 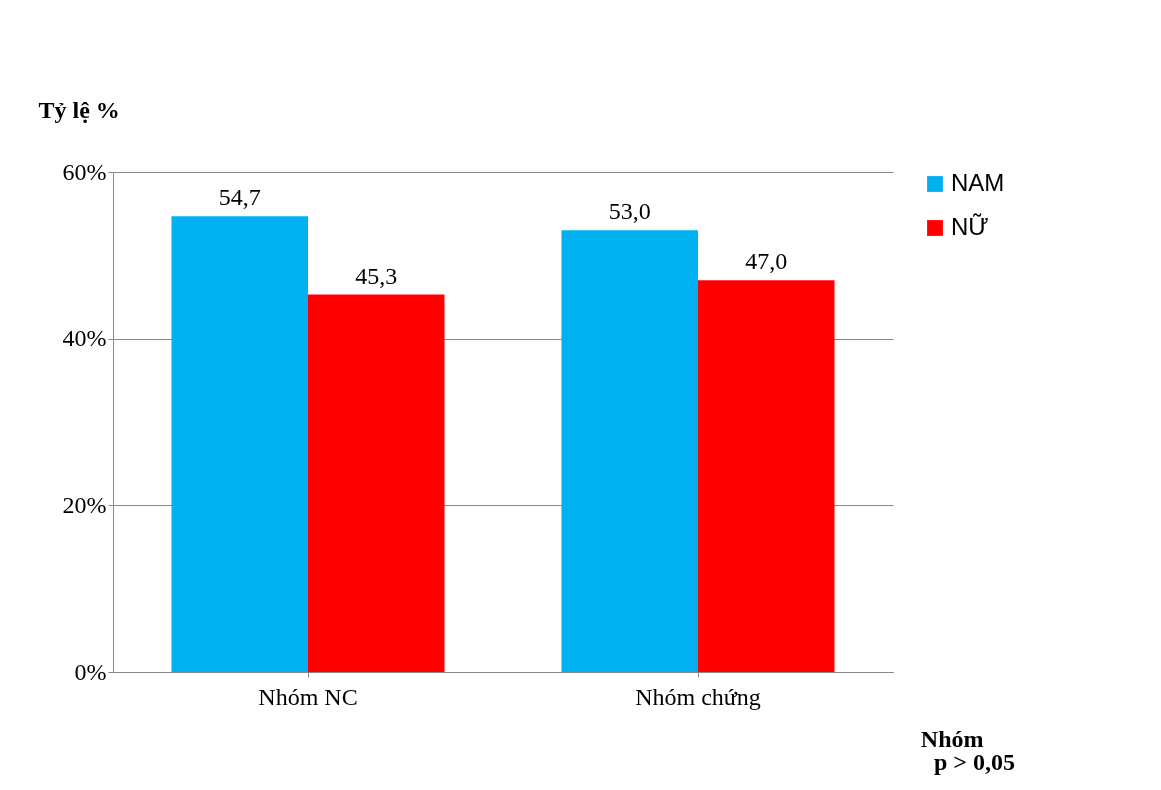 I want to click on y-tick-label: 40%, so click(x=84, y=338).